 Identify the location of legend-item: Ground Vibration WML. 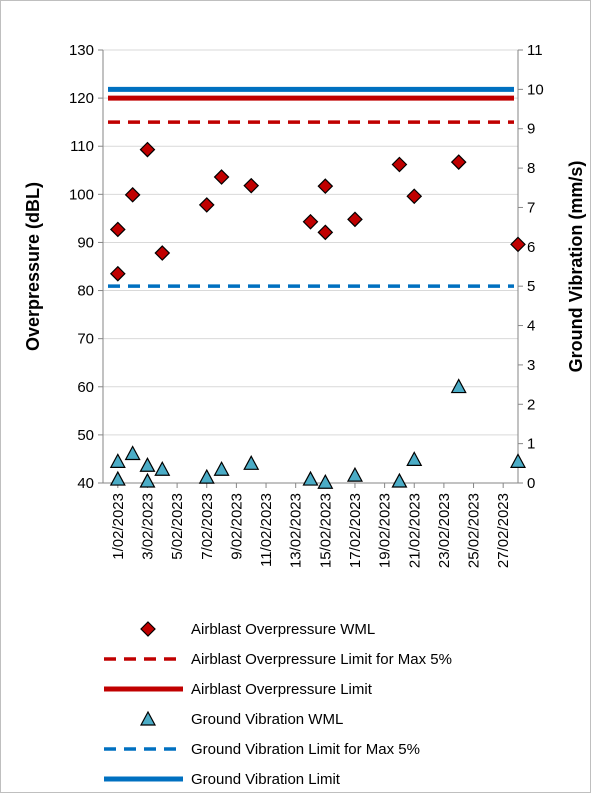
(241, 719).